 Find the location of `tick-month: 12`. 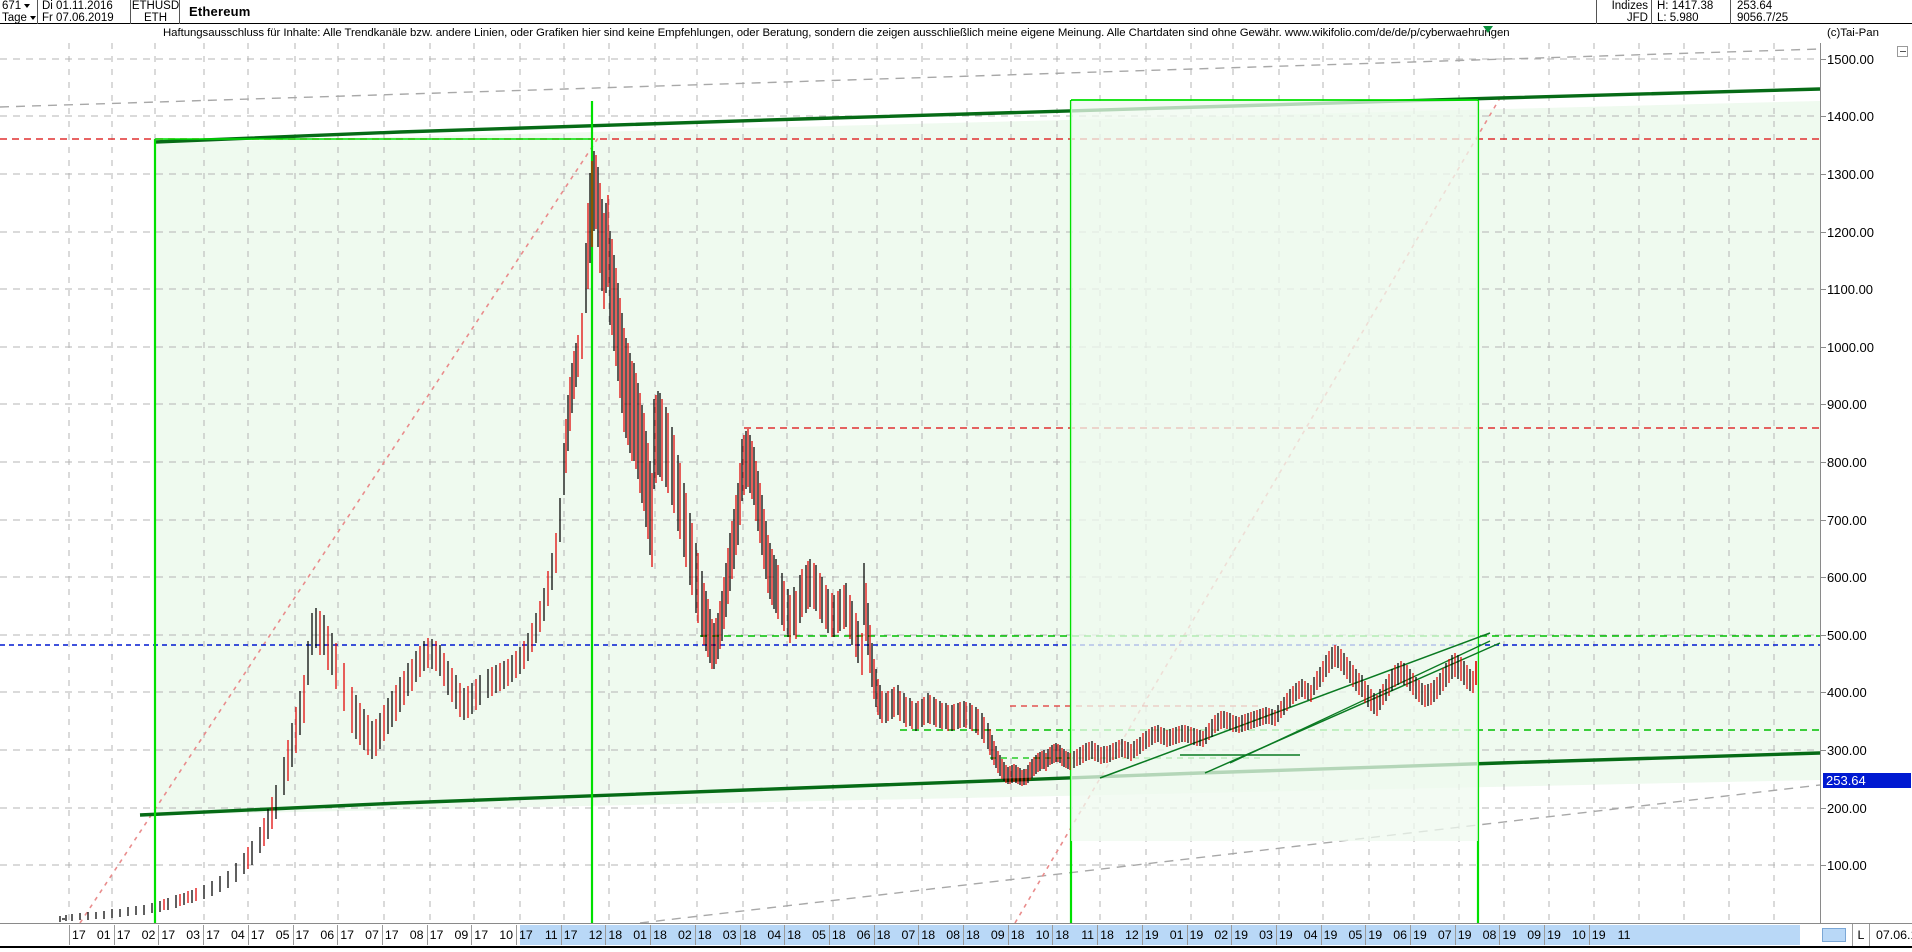

tick-month: 12 is located at coordinates (1131, 935).